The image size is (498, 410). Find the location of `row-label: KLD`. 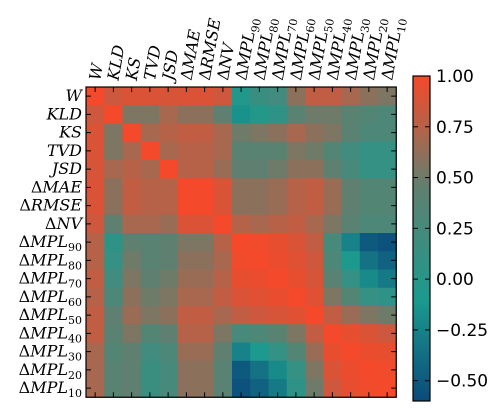

row-label: KLD is located at coordinates (64, 113).